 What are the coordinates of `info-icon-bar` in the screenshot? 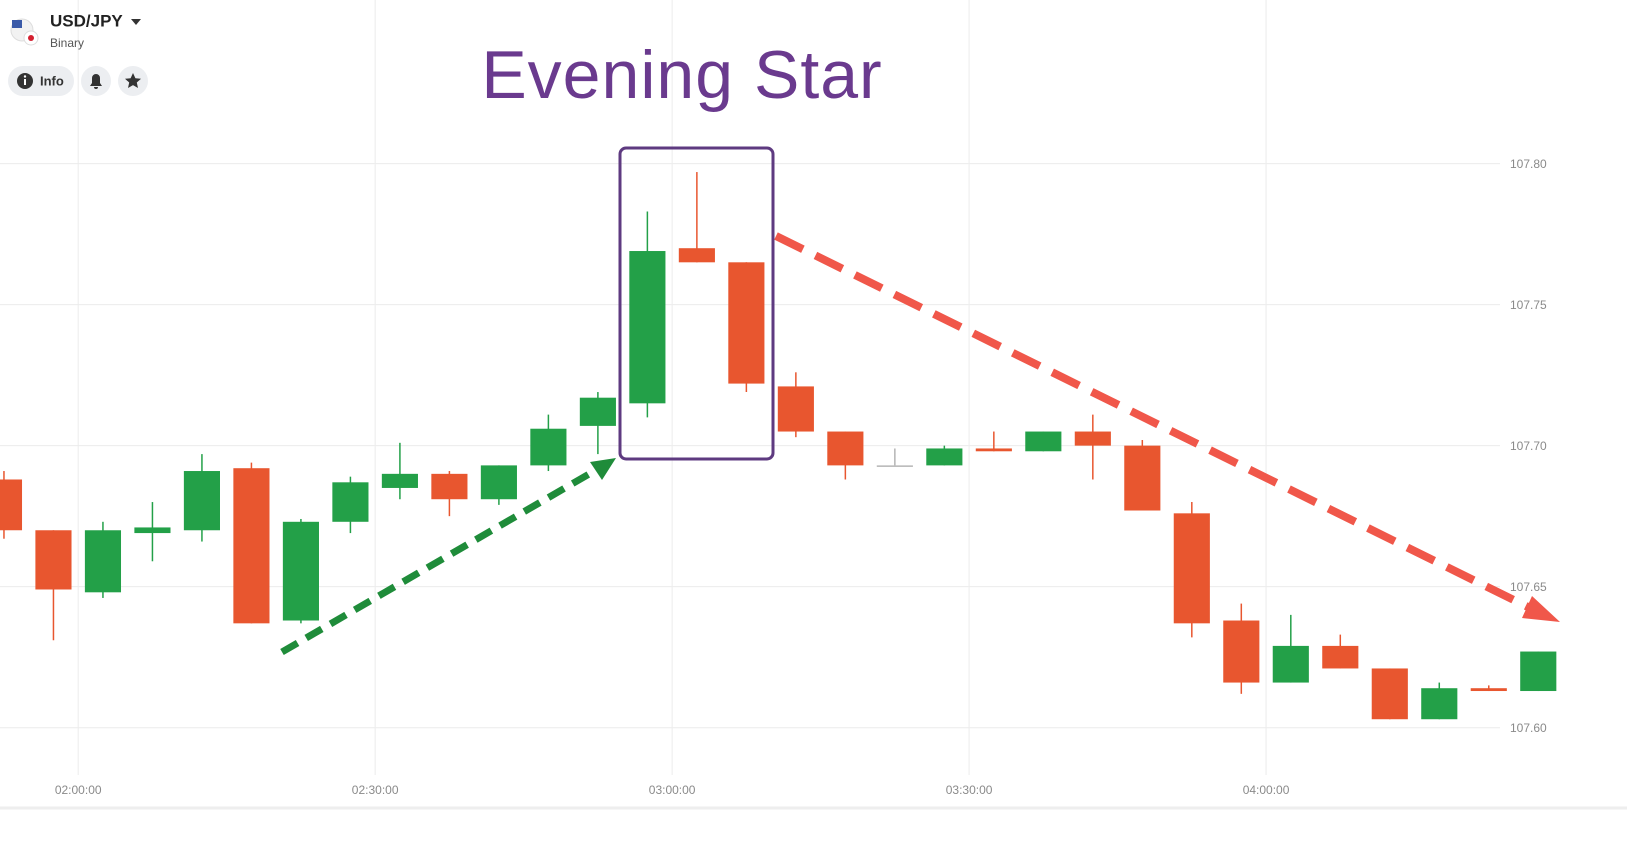 It's located at (25, 82).